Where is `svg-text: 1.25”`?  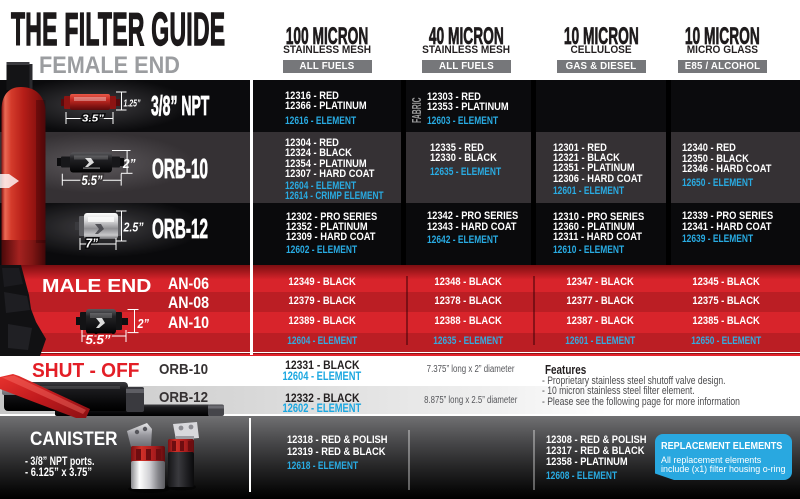 svg-text: 1.25” is located at coordinates (132, 104).